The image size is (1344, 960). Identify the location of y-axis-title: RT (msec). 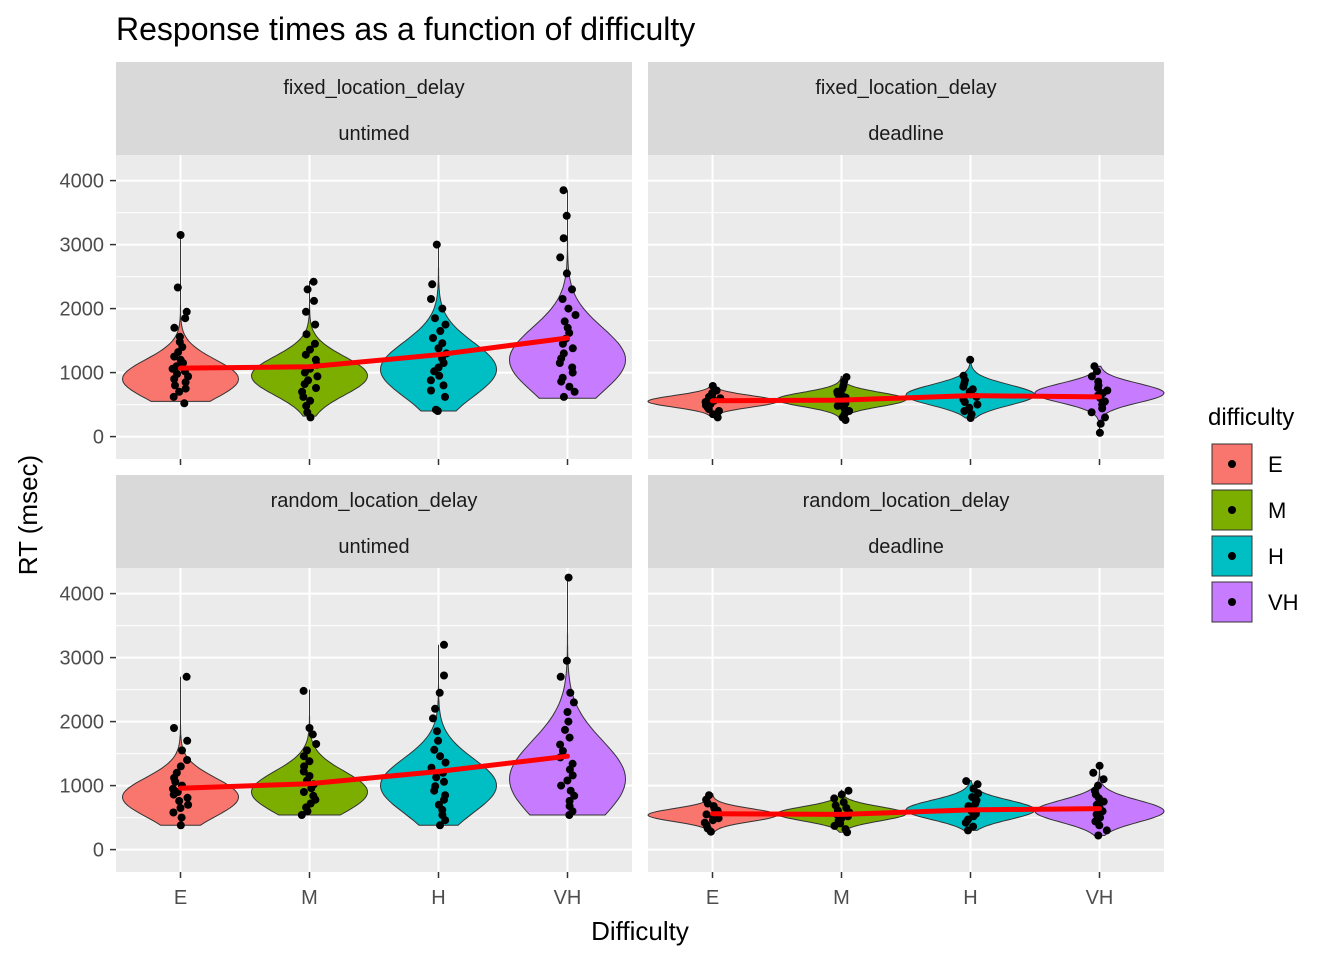
(28, 515).